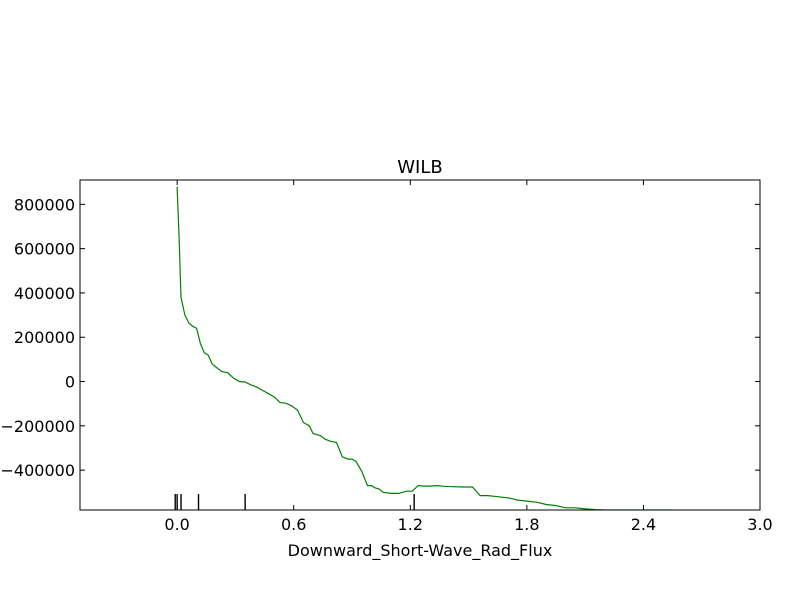 The width and height of the screenshot is (800, 600). Describe the element at coordinates (70, 382) in the screenshot. I see `y-tick-label: 0` at that location.